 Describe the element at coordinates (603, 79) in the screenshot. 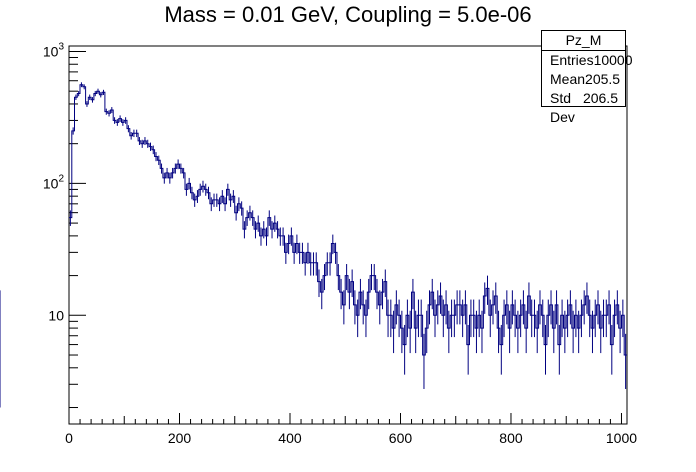

I see `stats-value: 205.5` at that location.